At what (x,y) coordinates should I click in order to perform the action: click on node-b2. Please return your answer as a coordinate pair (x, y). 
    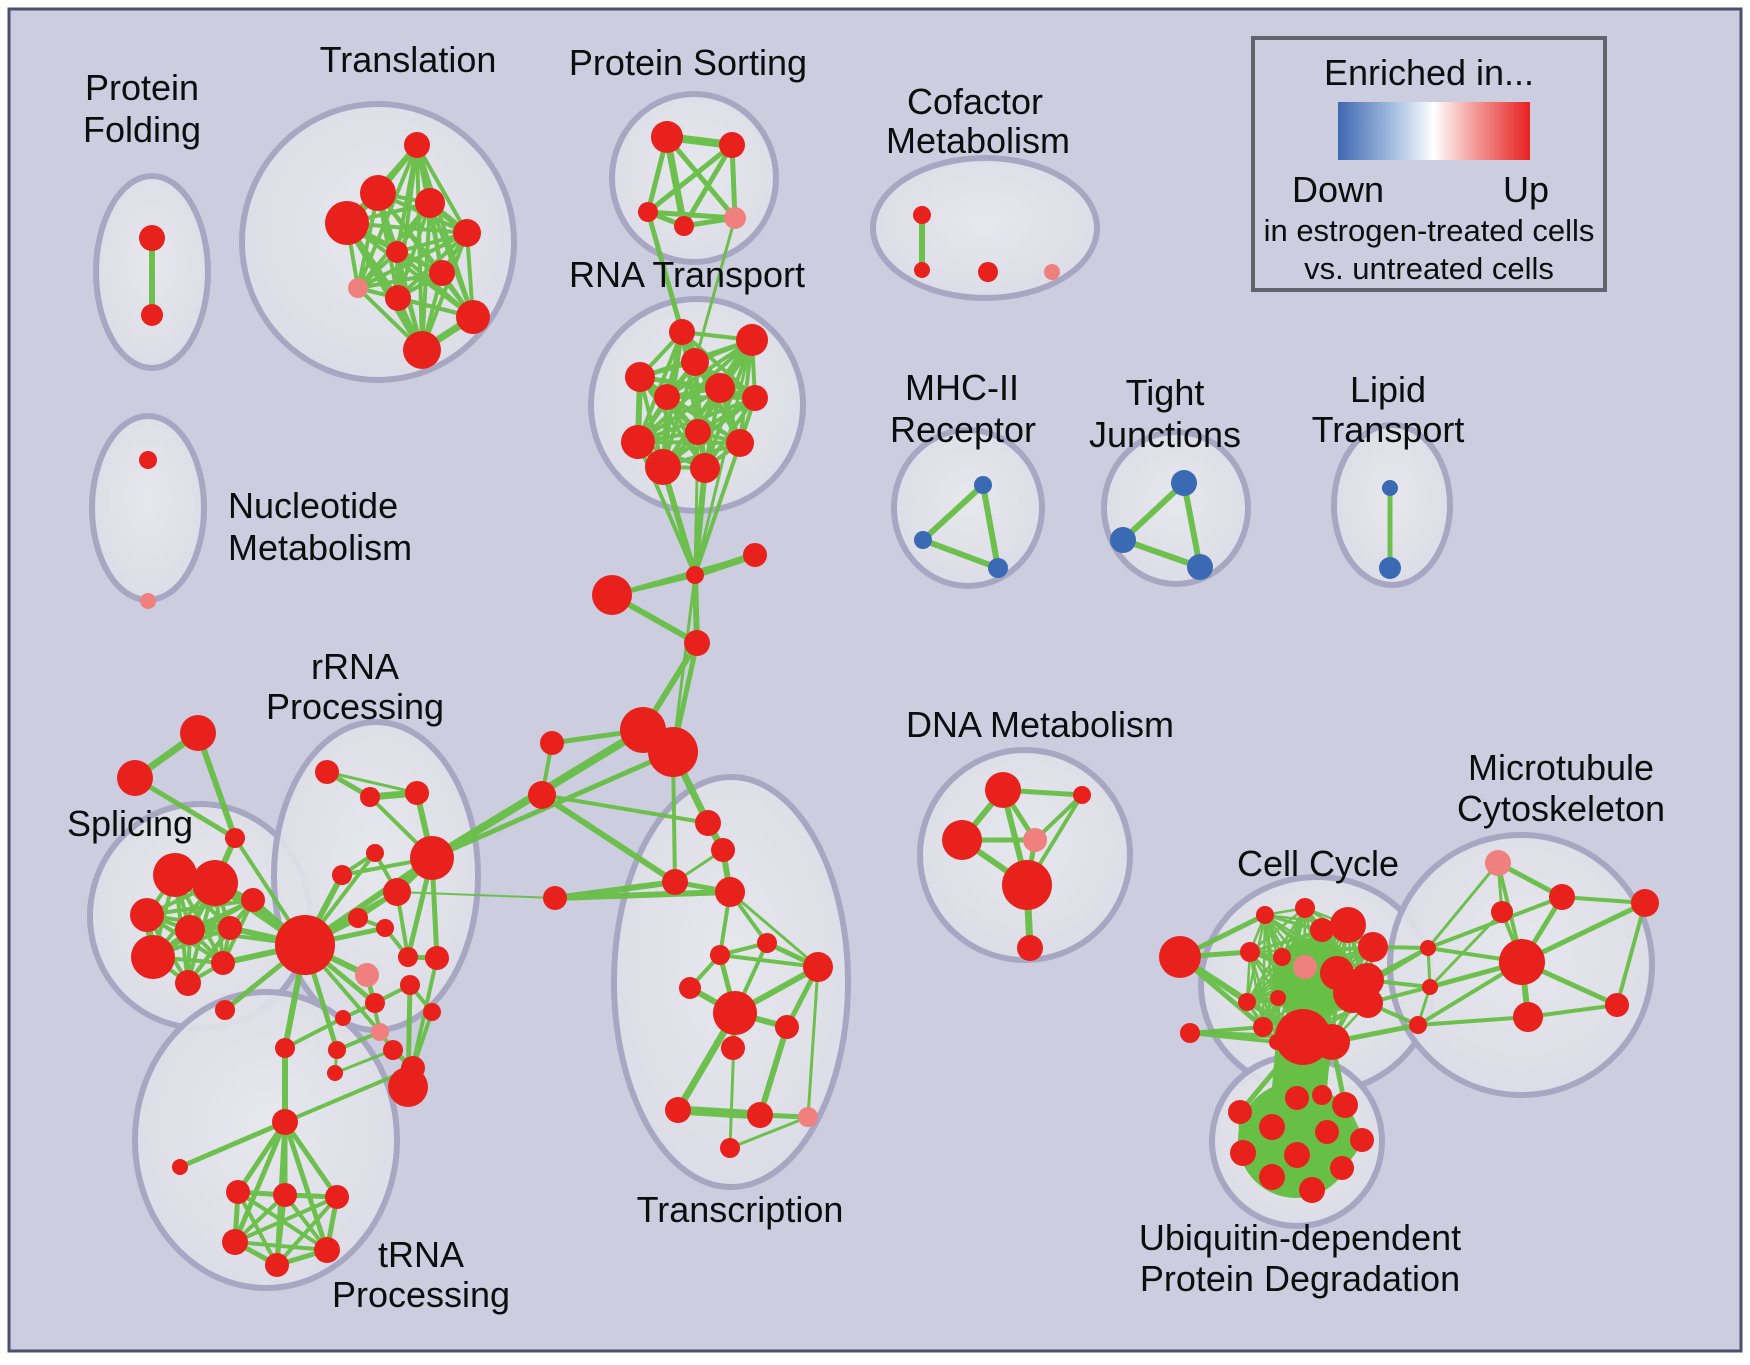
    Looking at the image, I should click on (760, 1115).